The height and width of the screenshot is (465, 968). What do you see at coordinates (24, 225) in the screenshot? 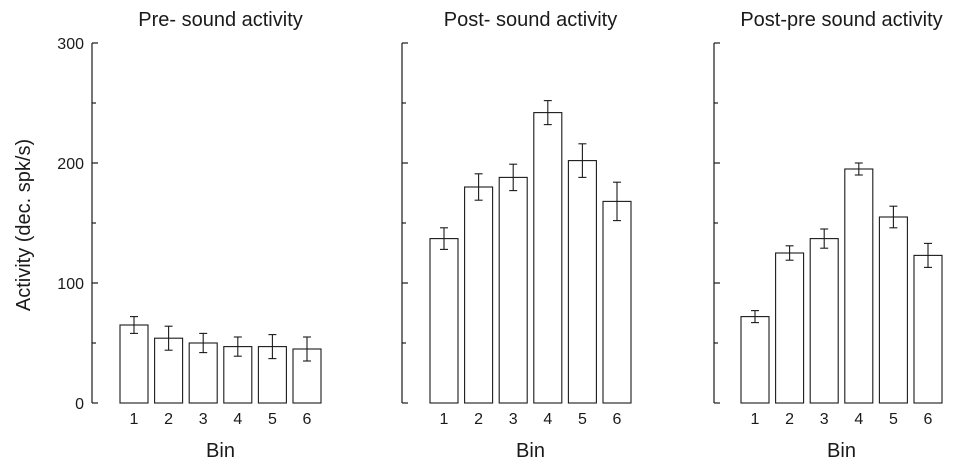
I see `y-axis-label: Activity (dec. spk/s)` at bounding box center [24, 225].